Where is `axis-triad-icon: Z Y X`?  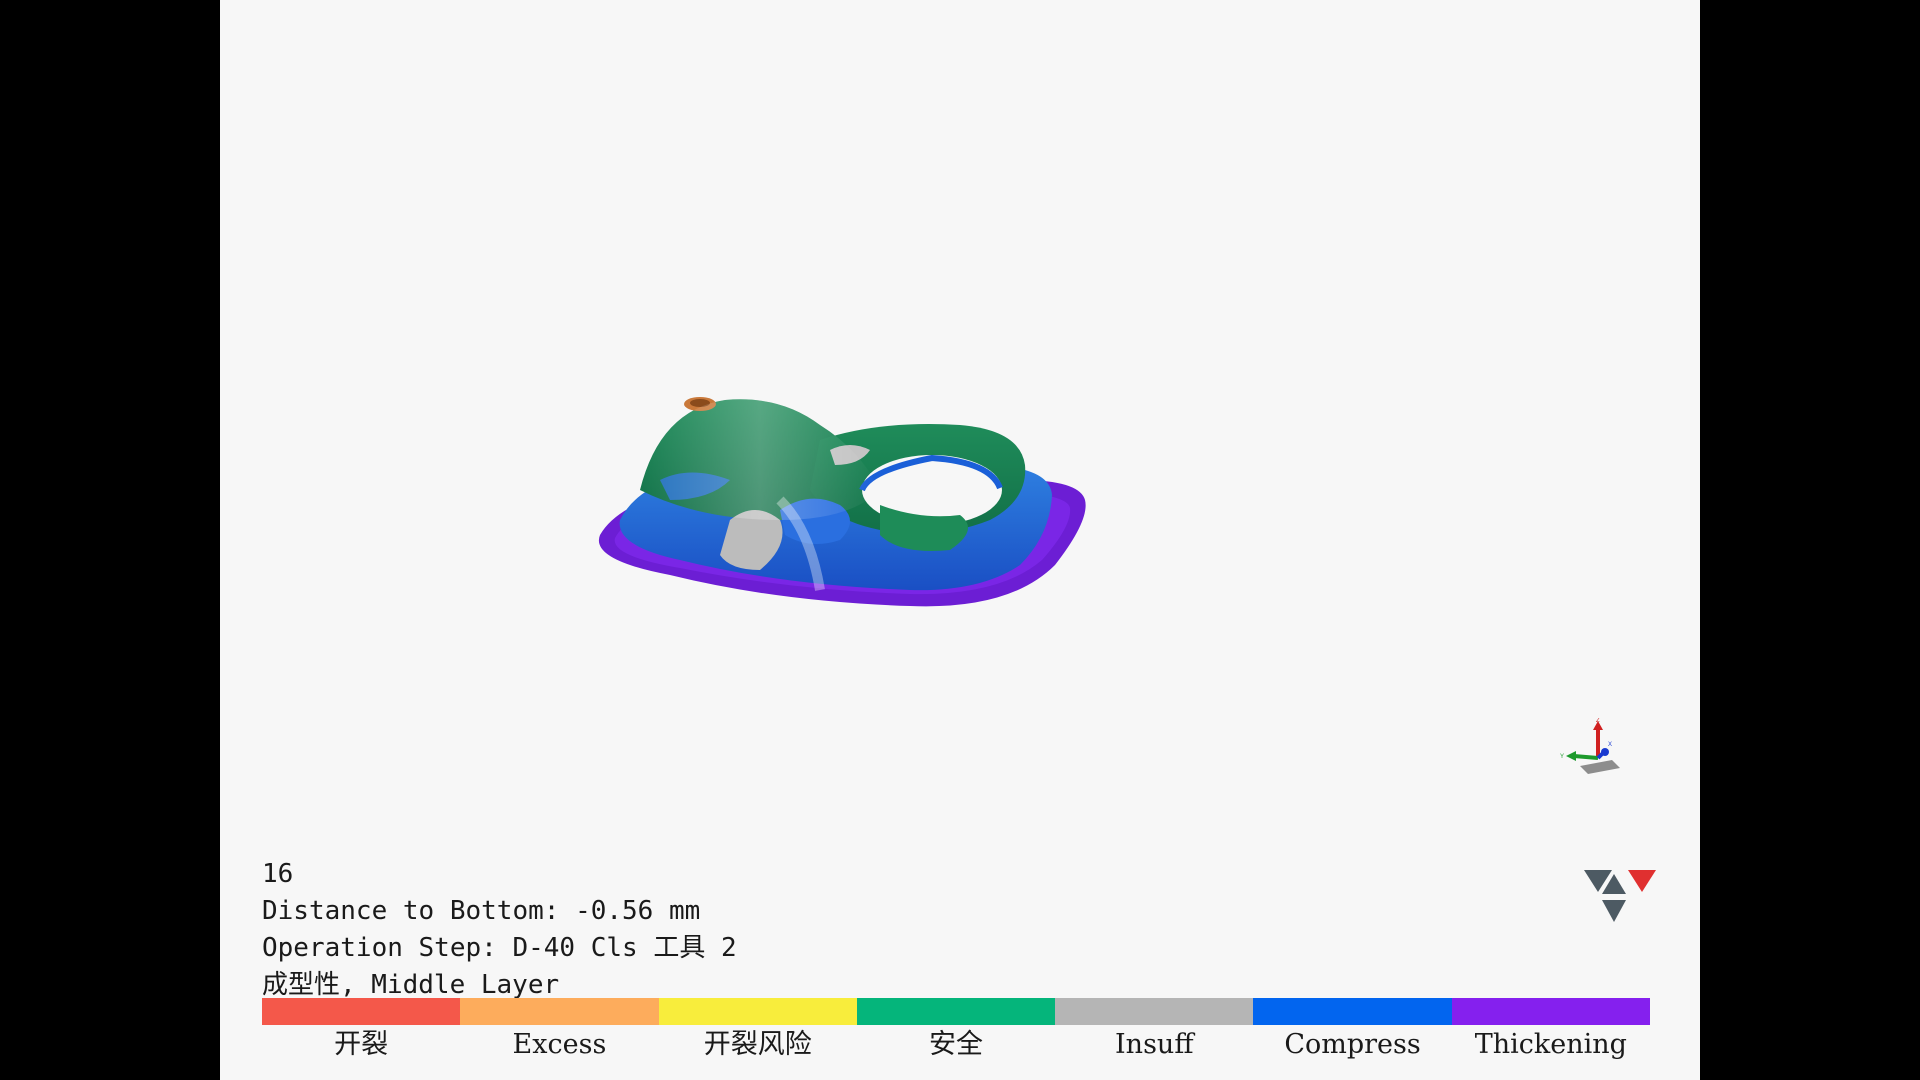 axis-triad-icon: Z Y X is located at coordinates (1590, 746).